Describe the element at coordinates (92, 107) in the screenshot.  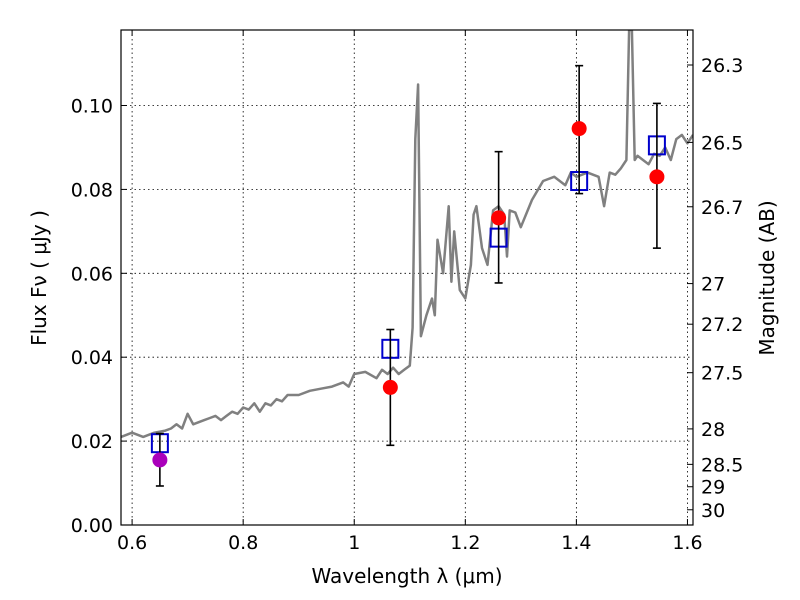
I see `y-tick-label: 0.10` at that location.